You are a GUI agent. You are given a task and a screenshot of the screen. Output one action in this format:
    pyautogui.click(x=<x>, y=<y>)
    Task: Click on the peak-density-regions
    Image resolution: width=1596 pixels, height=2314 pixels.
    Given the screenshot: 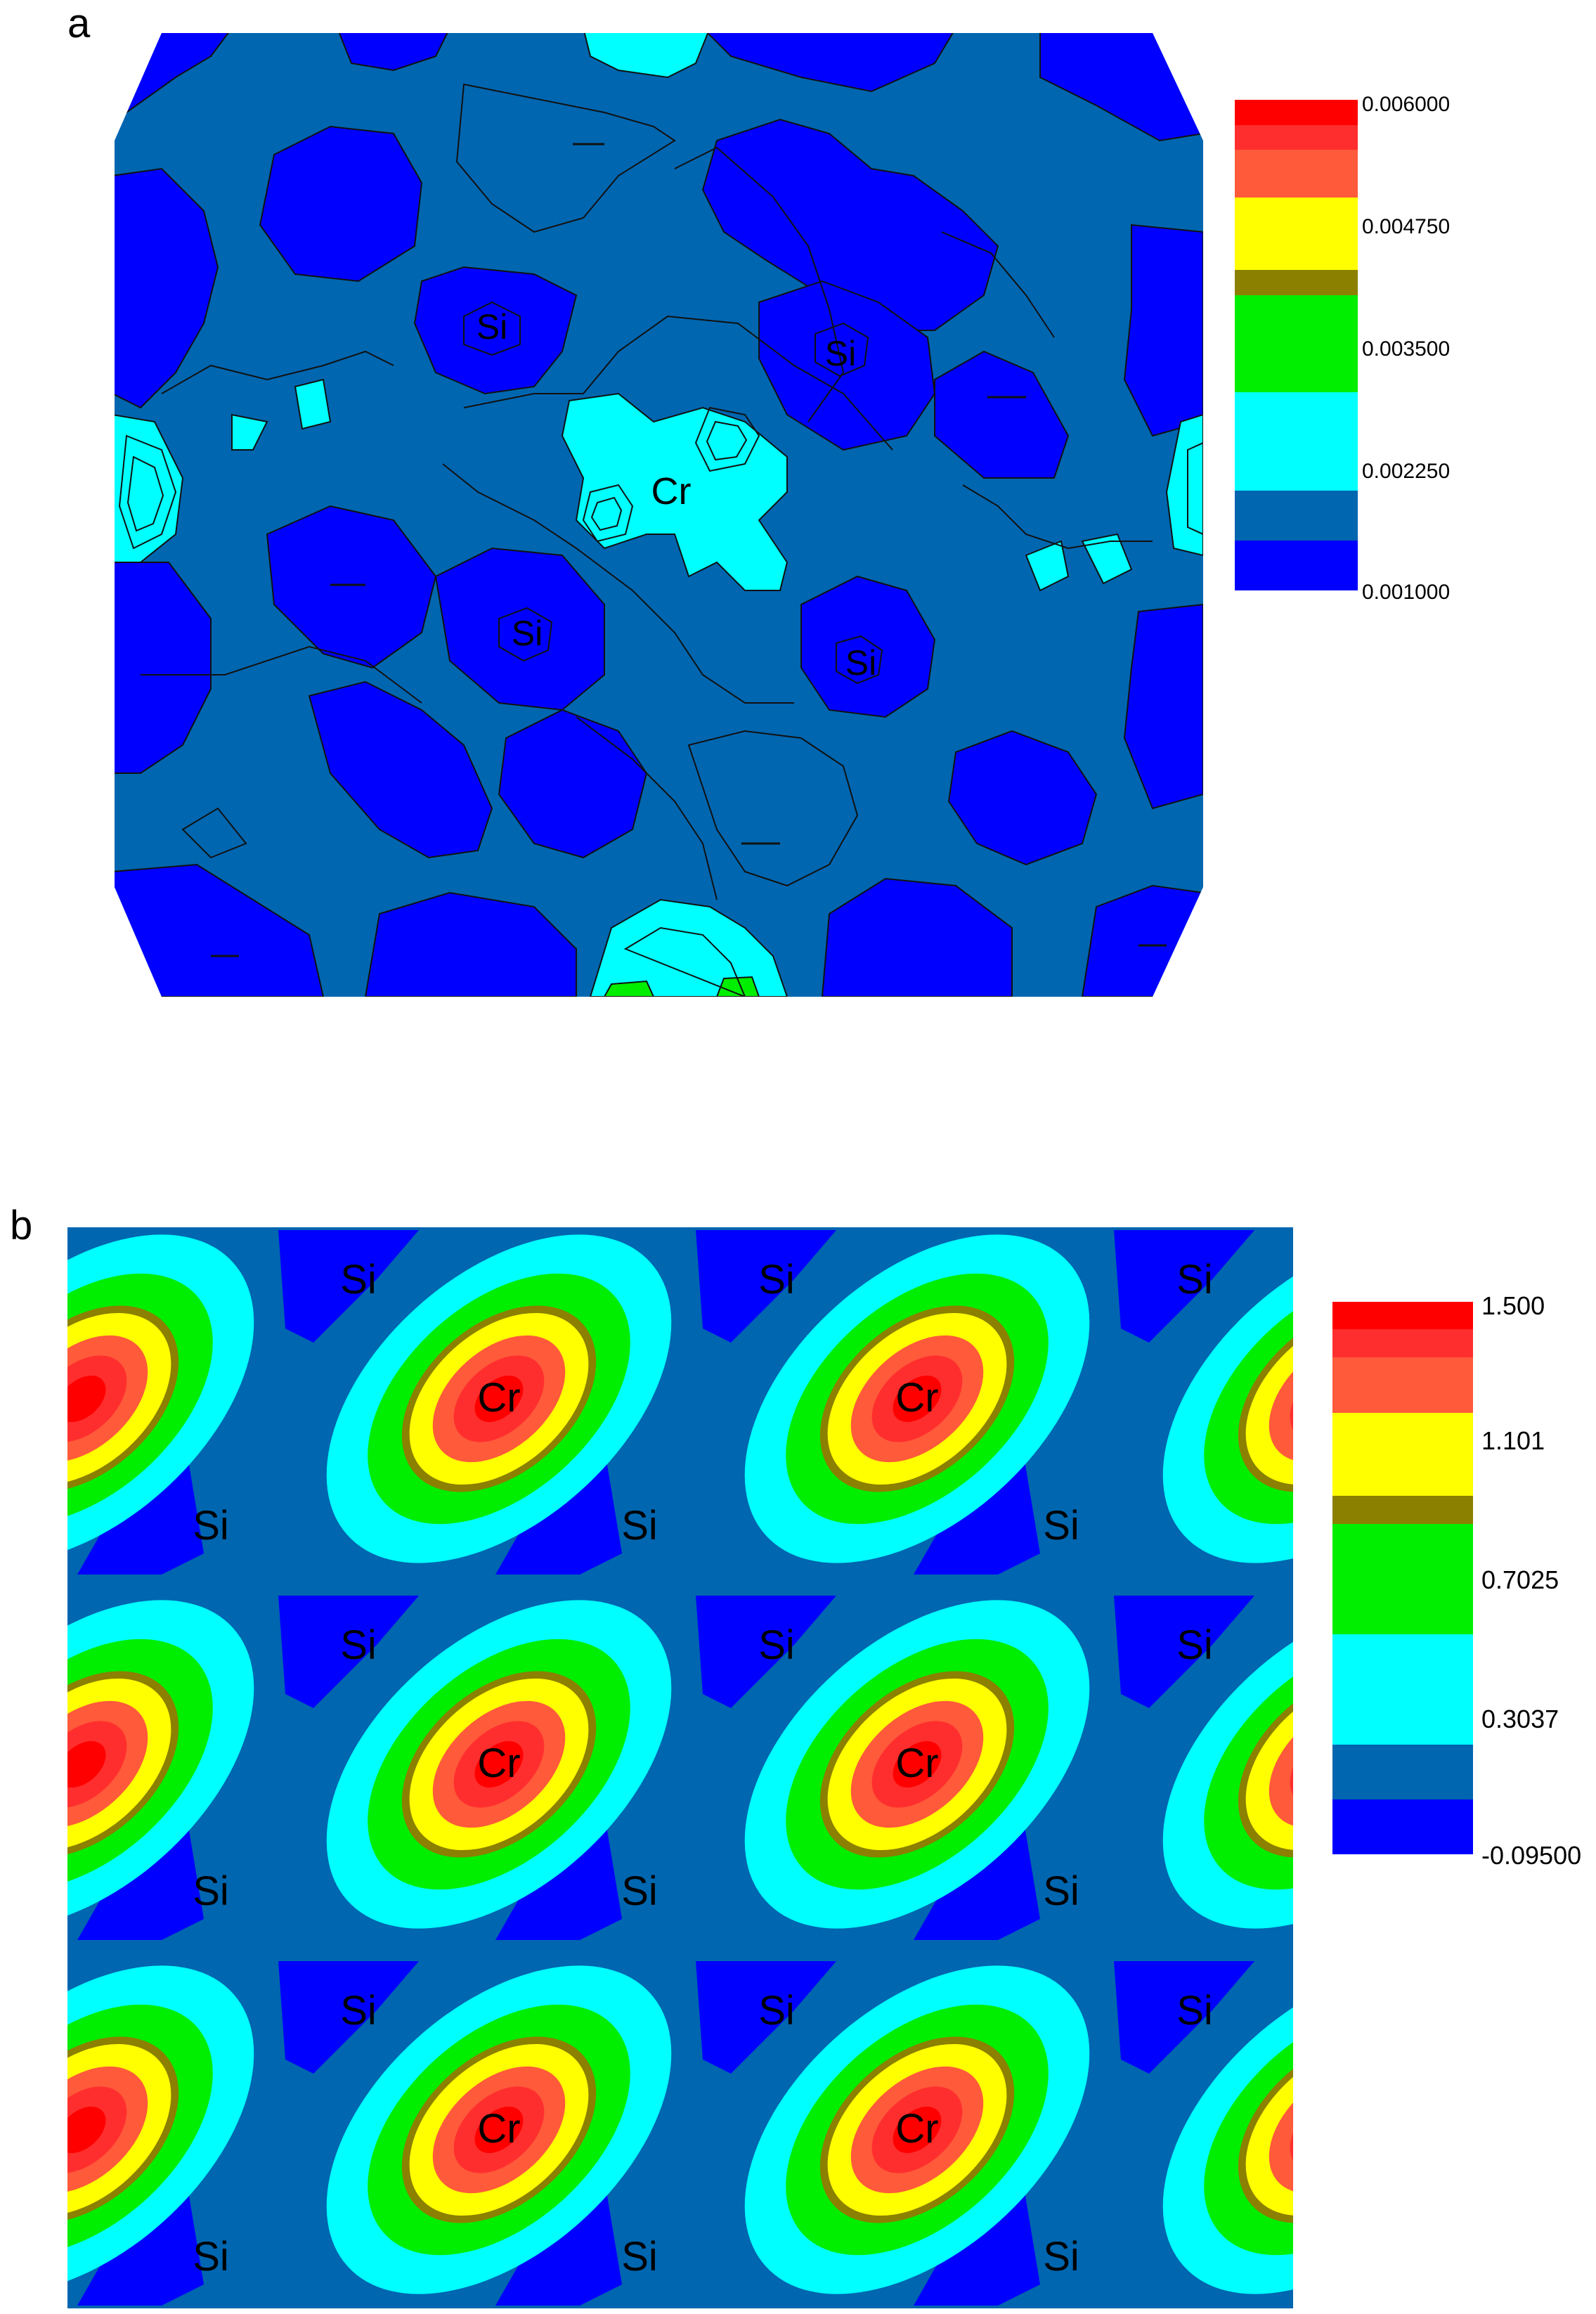 What is the action you would take?
    pyautogui.click(x=681, y=987)
    